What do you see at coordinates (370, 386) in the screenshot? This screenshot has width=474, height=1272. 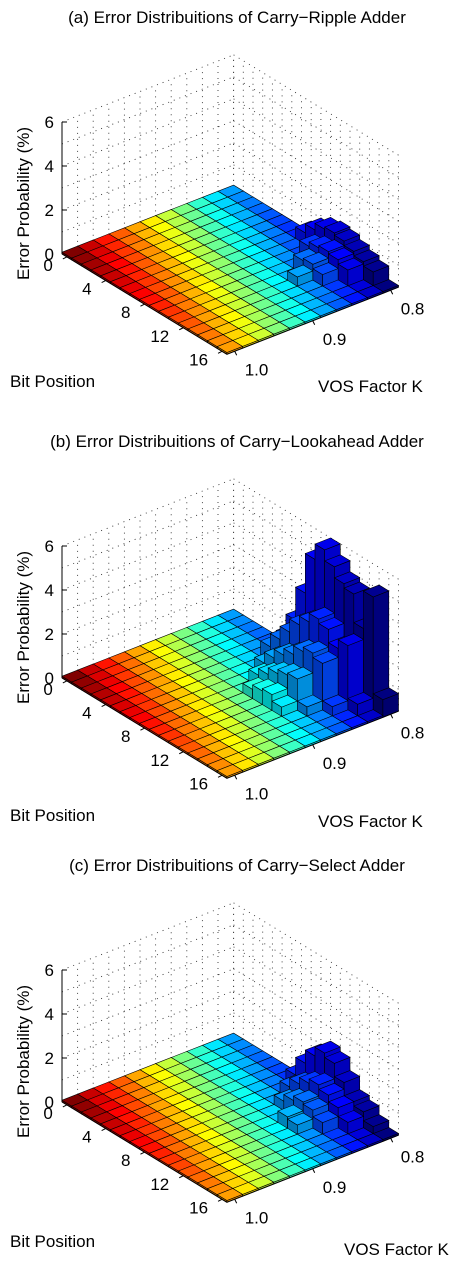 I see `y-axis-label-a: VOS Factor K` at bounding box center [370, 386].